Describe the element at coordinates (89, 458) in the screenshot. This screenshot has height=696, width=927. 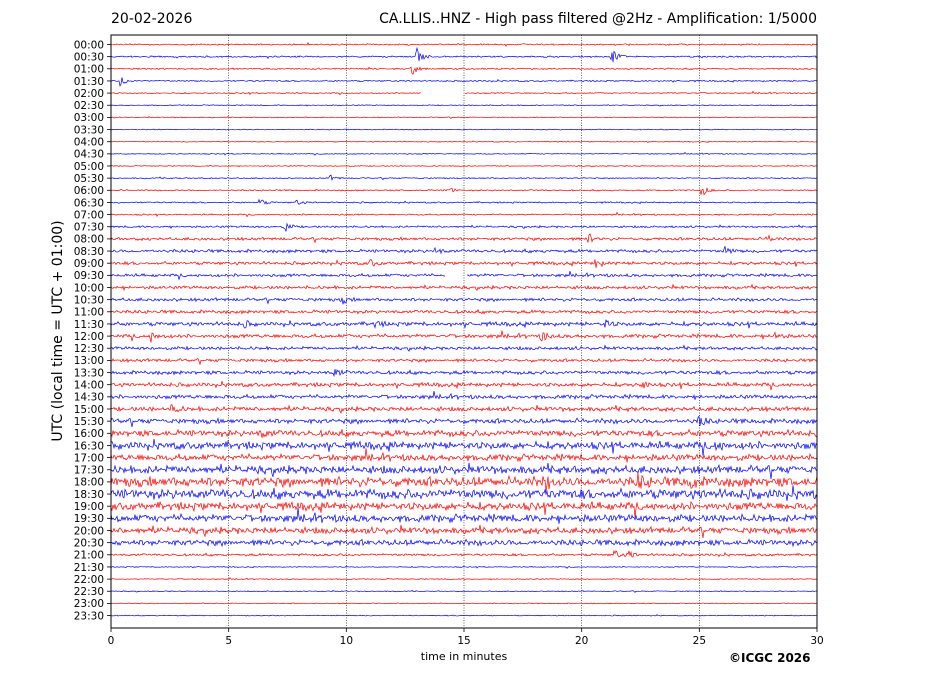
I see `y-tick-label: 17:00` at that location.